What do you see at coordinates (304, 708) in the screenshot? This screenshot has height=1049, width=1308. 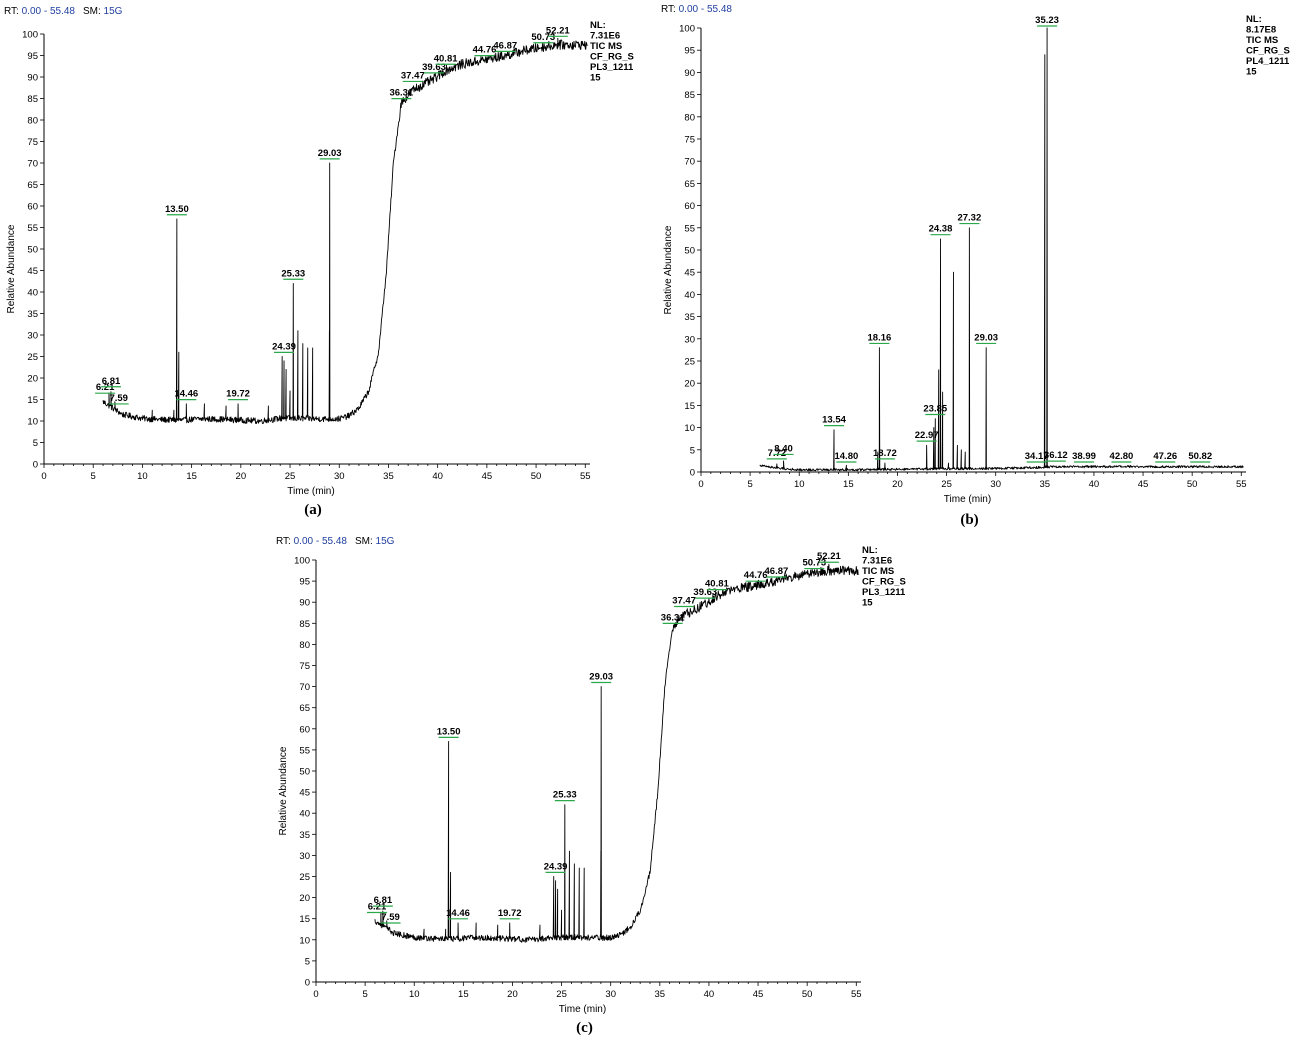 I see `y-tick-label: 65` at bounding box center [304, 708].